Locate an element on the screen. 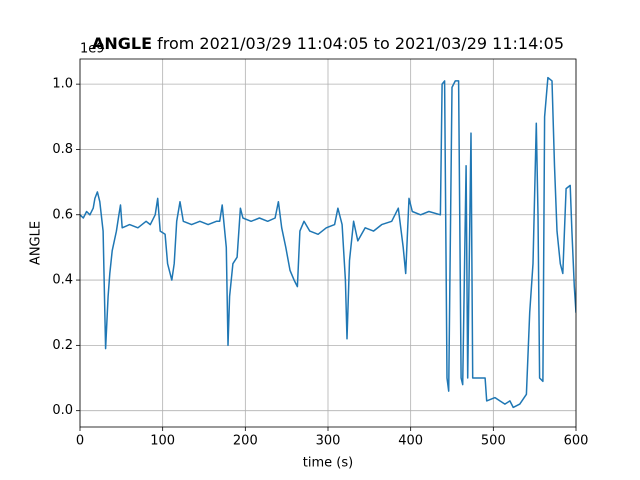 The image size is (640, 480). y-tick-label: 0.2 is located at coordinates (62, 345).